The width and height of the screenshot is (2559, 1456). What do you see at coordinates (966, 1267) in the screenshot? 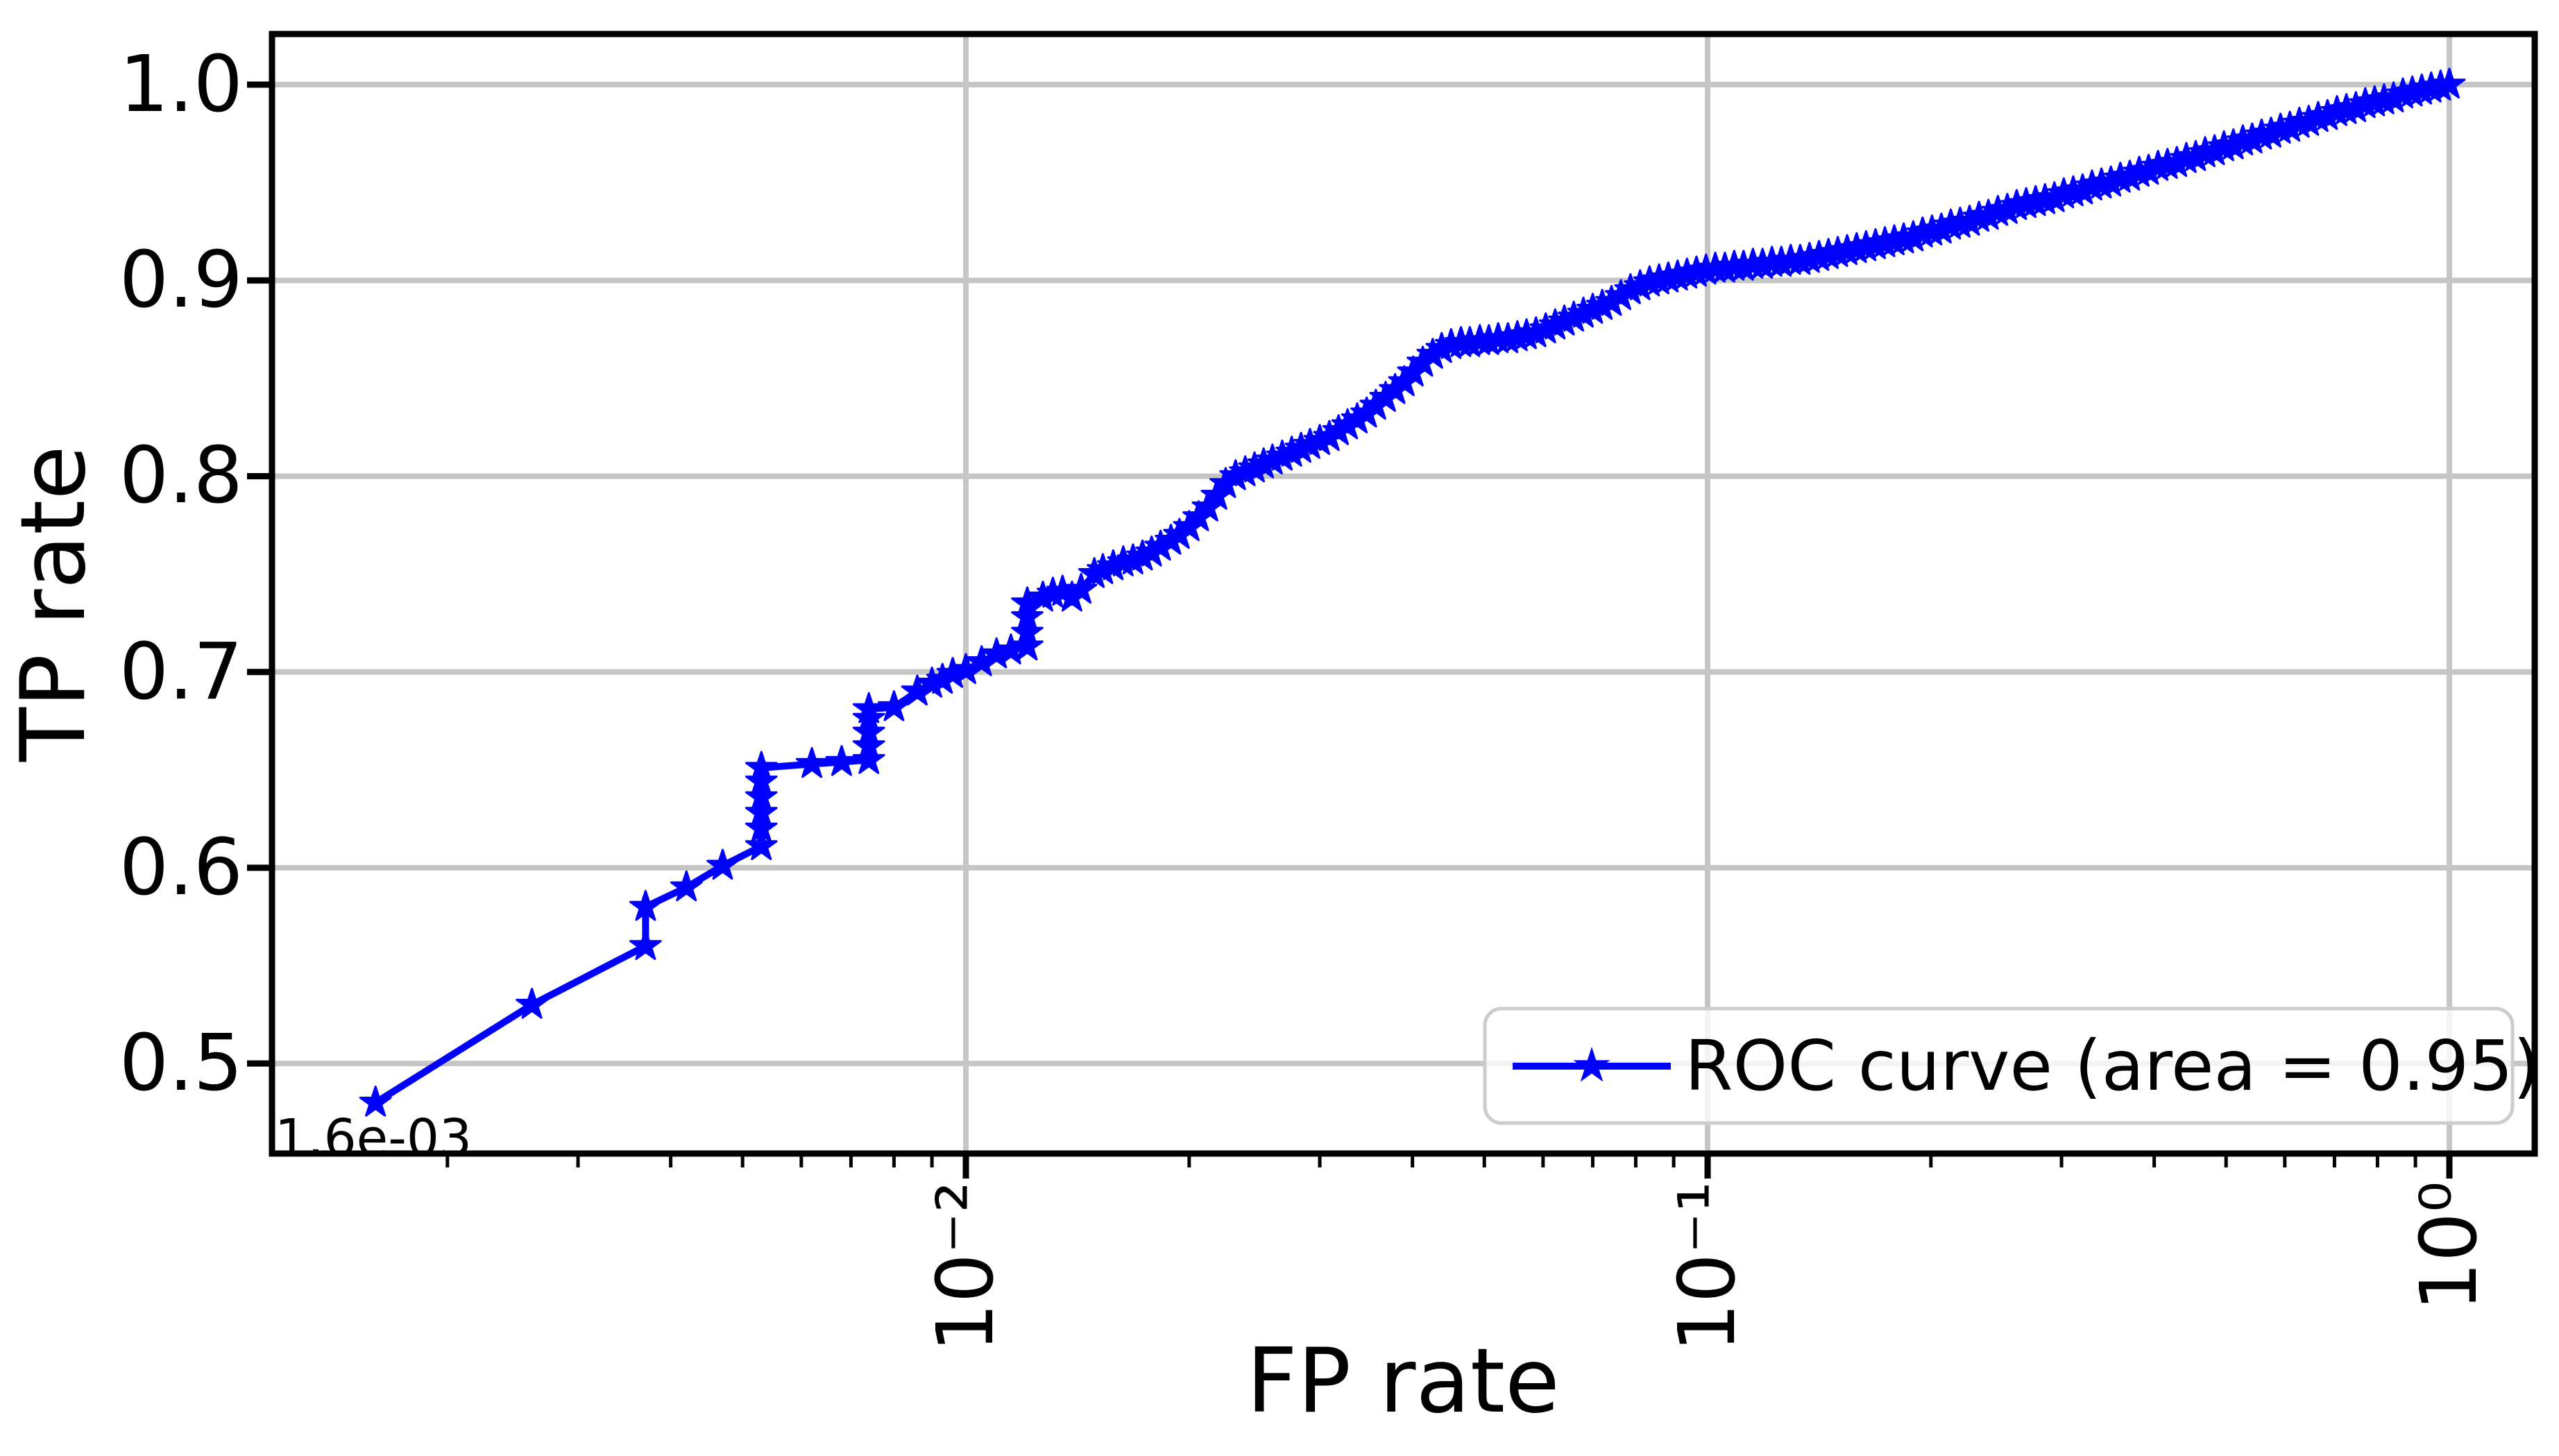
I see `x-tick-label: 10⁻²` at bounding box center [966, 1267].